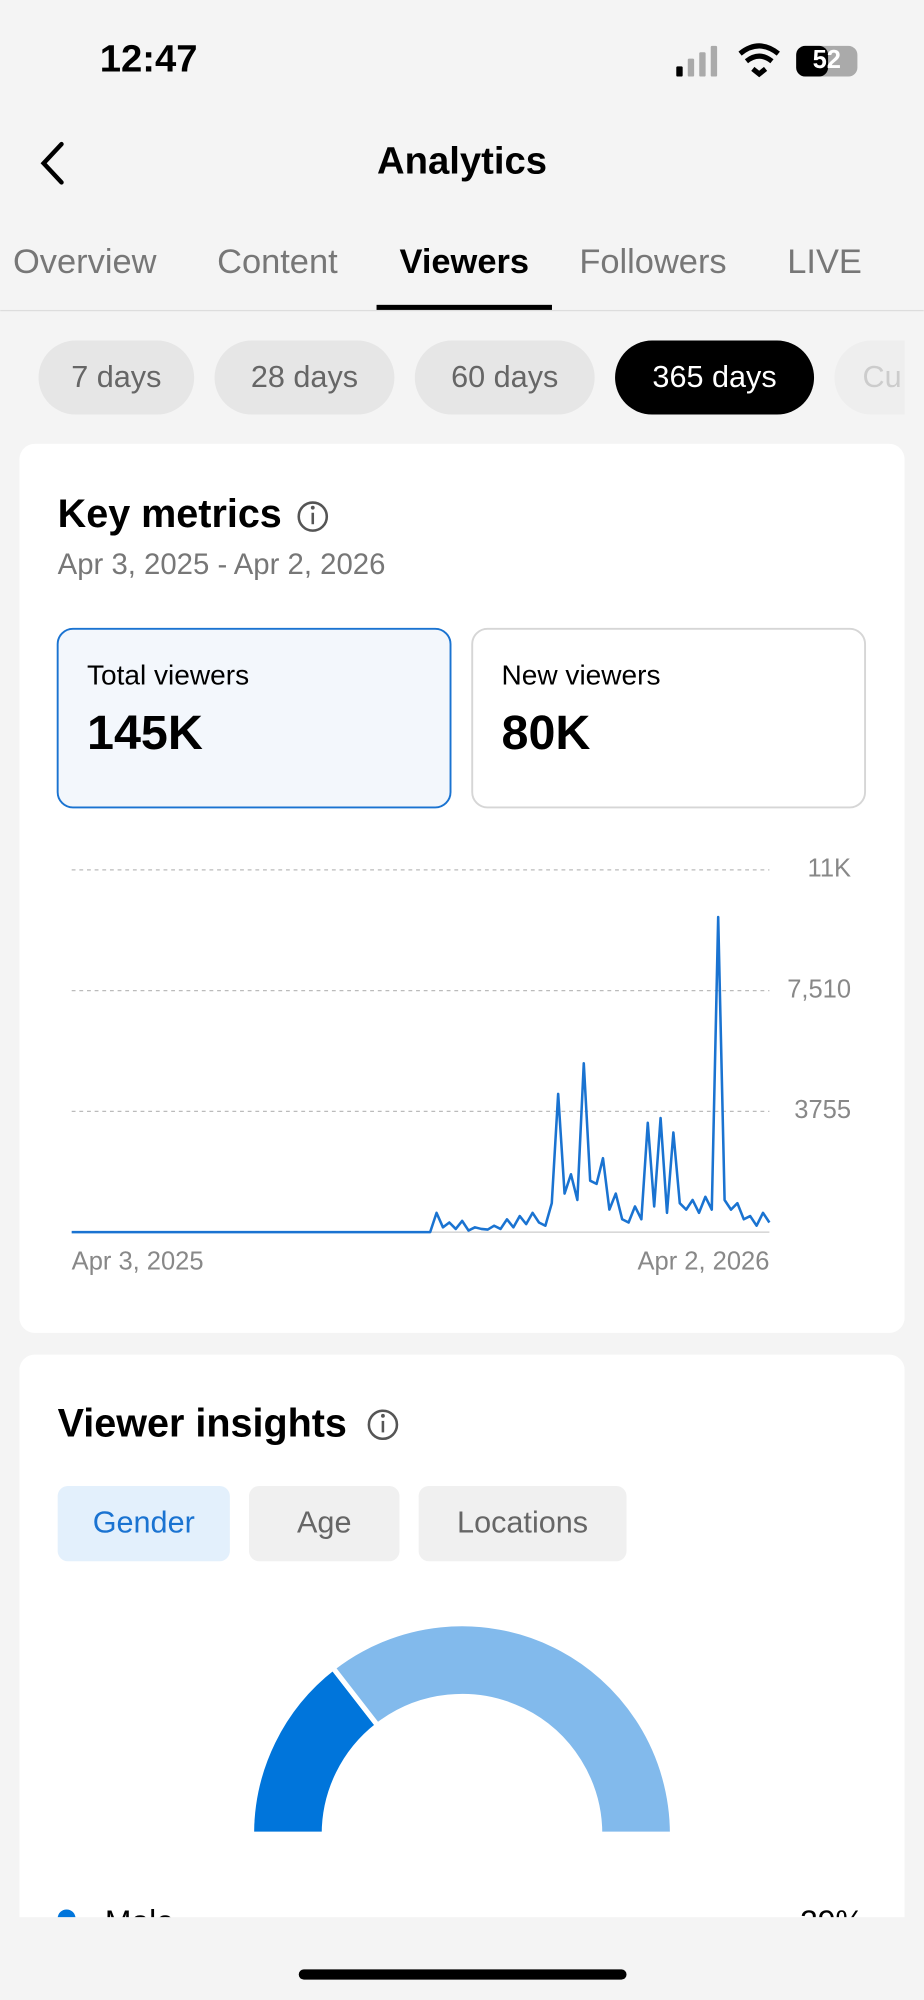 This screenshot has height=2000, width=924. I want to click on filter-label: Age, so click(324, 1522).